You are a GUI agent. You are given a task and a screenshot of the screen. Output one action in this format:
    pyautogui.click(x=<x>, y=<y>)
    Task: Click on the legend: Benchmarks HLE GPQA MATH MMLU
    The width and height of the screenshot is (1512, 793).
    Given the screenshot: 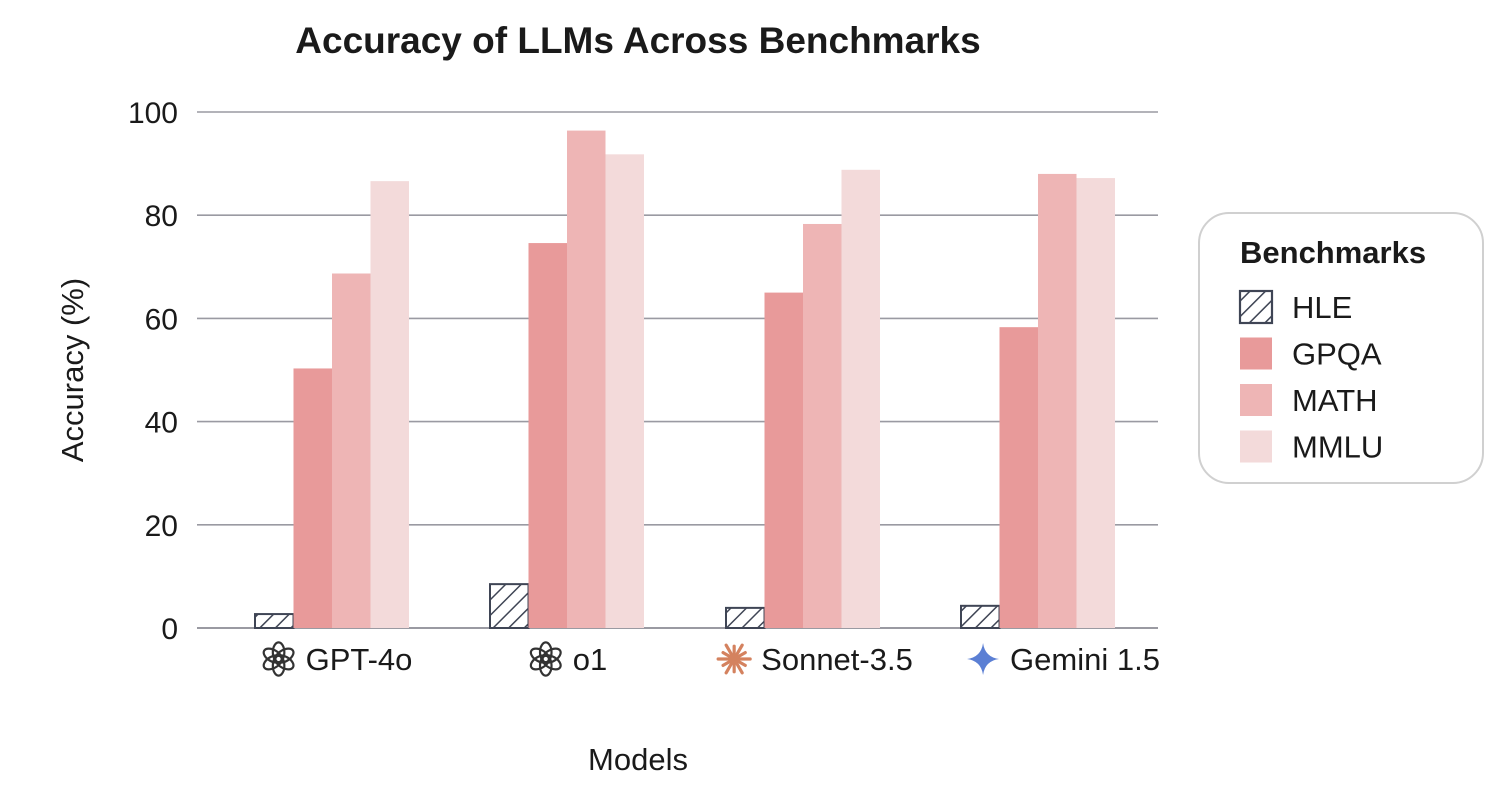 What is the action you would take?
    pyautogui.click(x=1341, y=348)
    